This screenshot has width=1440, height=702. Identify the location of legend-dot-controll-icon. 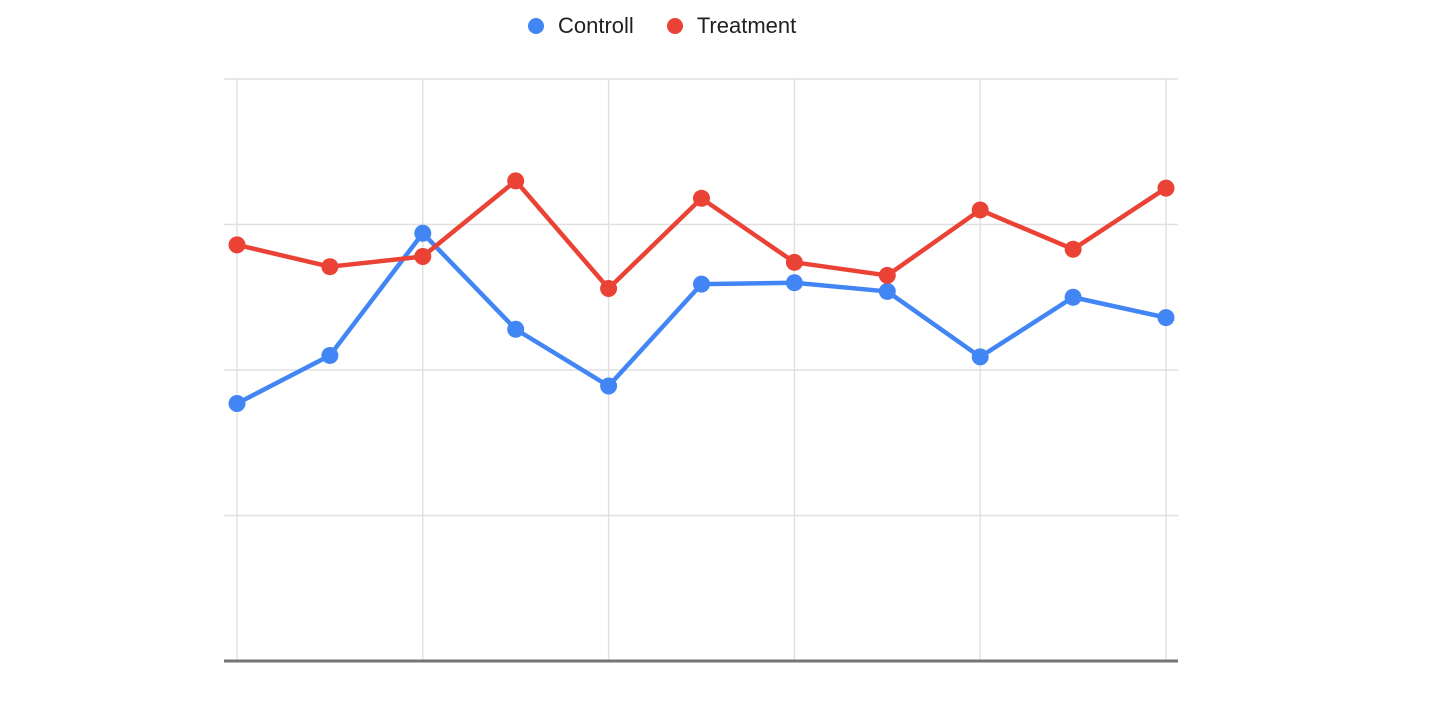
(536, 26).